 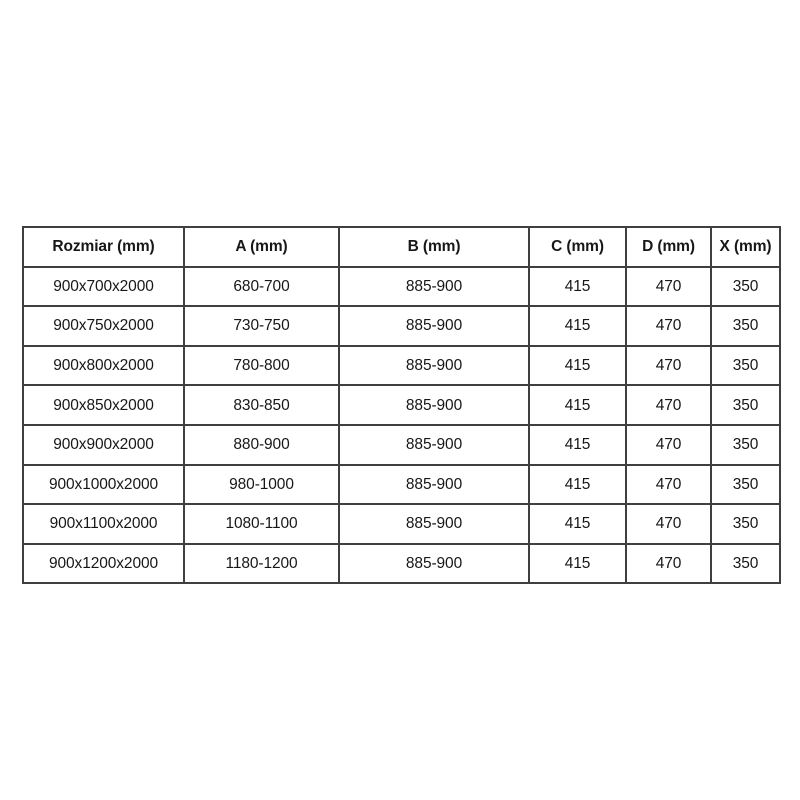 What do you see at coordinates (103, 563) in the screenshot?
I see `cell-size: 900x1200x2000` at bounding box center [103, 563].